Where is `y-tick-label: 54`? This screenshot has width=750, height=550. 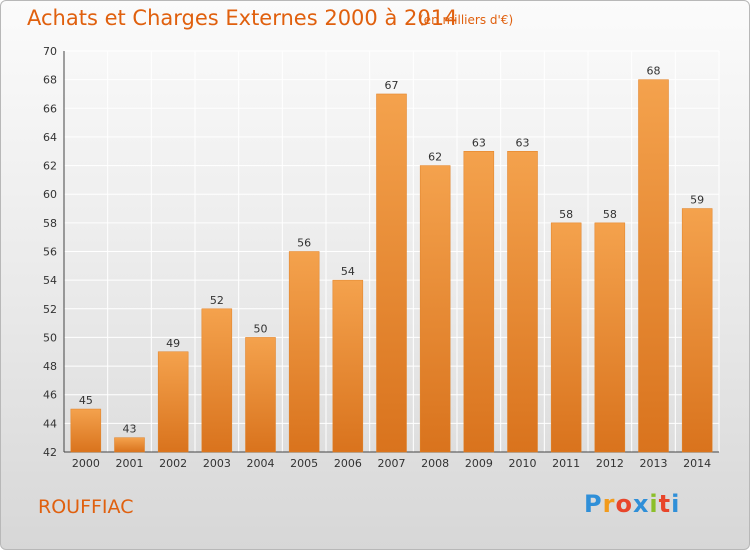
y-tick-label: 54 is located at coordinates (50, 280).